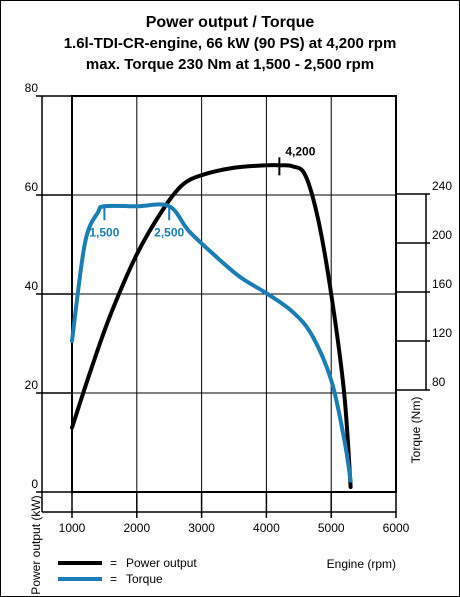 Image resolution: width=460 pixels, height=597 pixels. I want to click on right-tick-label: 240, so click(442, 186).